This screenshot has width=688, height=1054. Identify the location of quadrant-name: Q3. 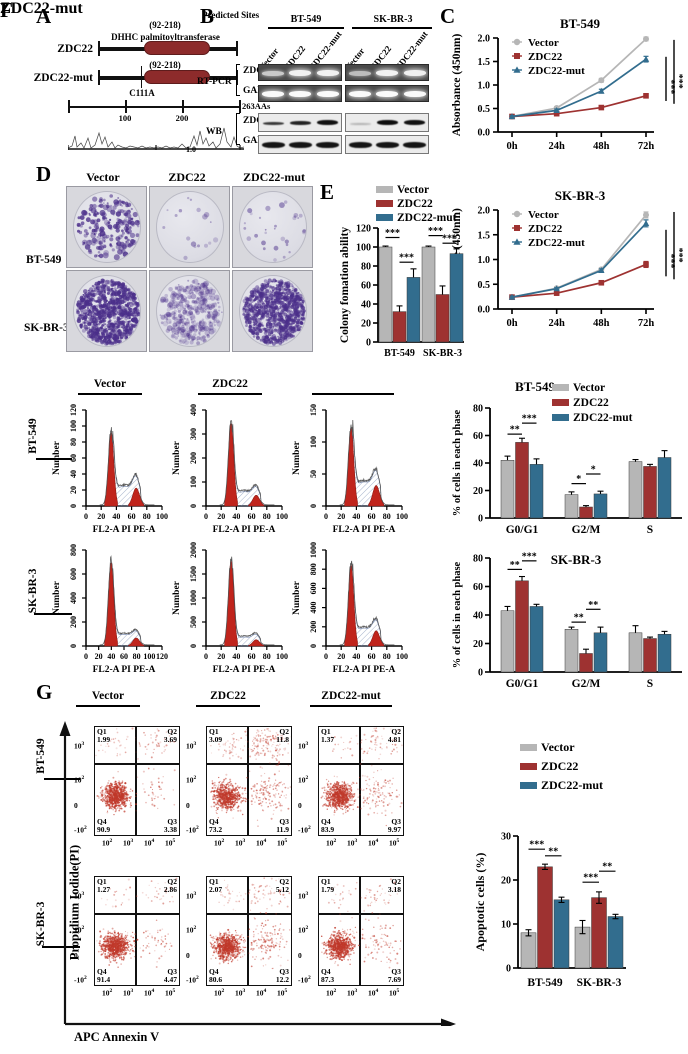
(284, 822).